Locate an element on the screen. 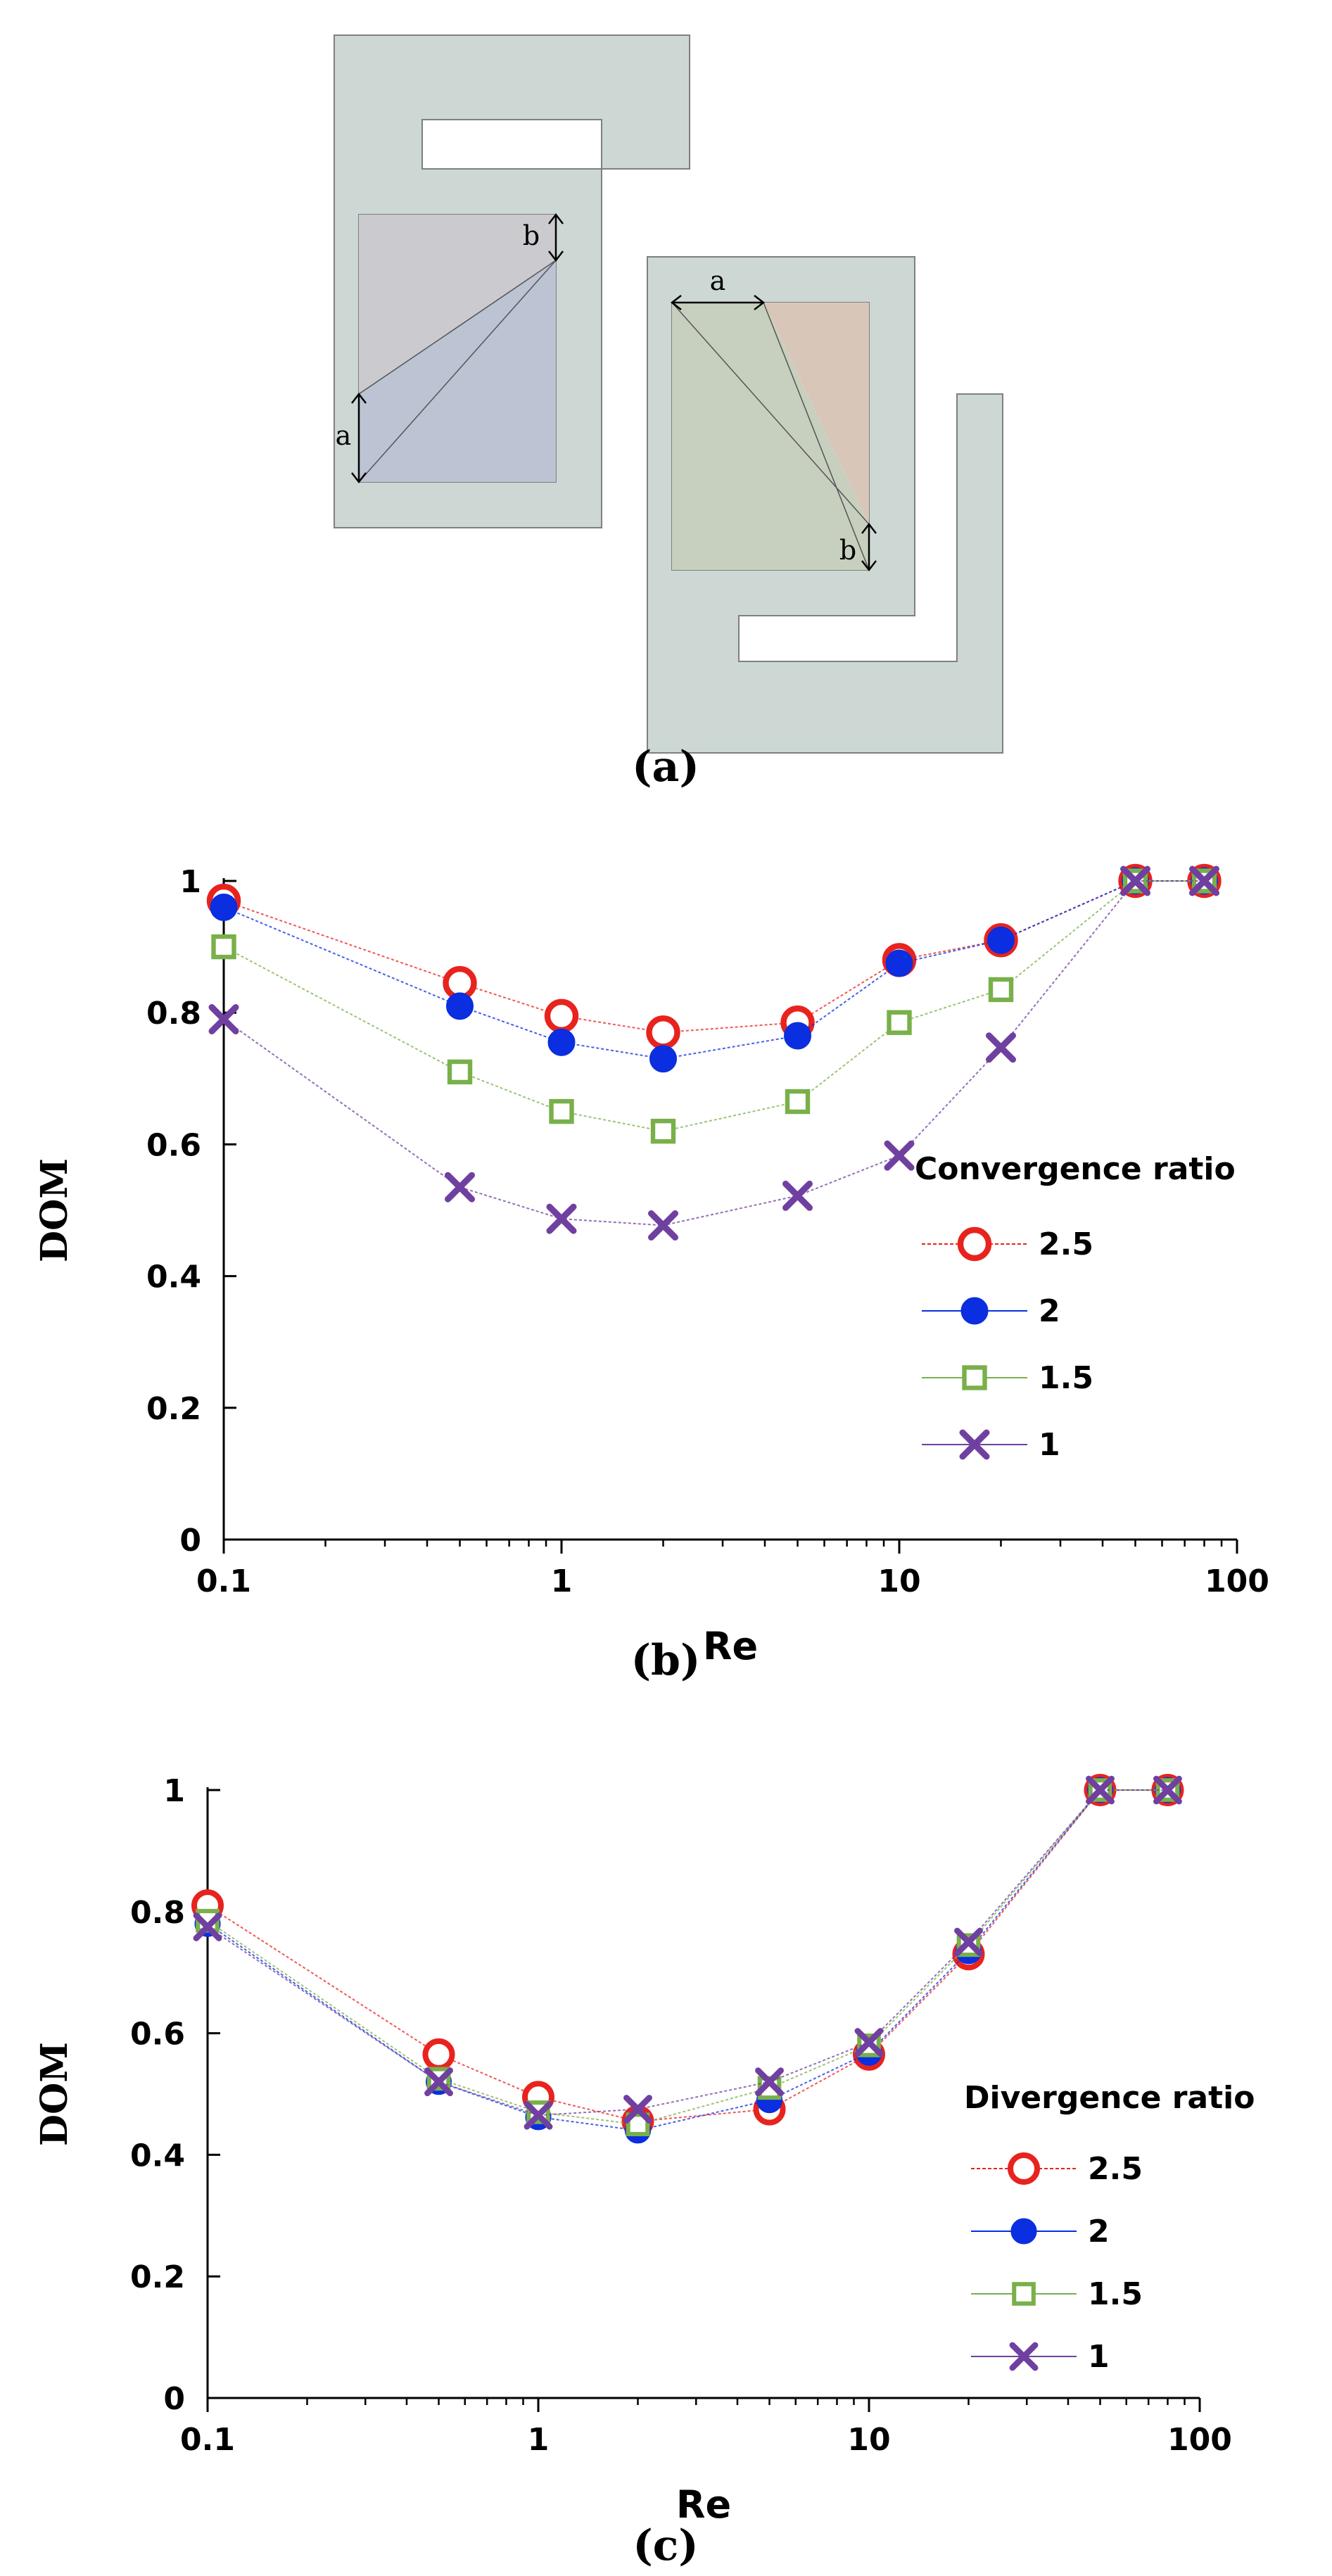 This screenshot has height=2576, width=1332. label-a-right: a is located at coordinates (718, 280).